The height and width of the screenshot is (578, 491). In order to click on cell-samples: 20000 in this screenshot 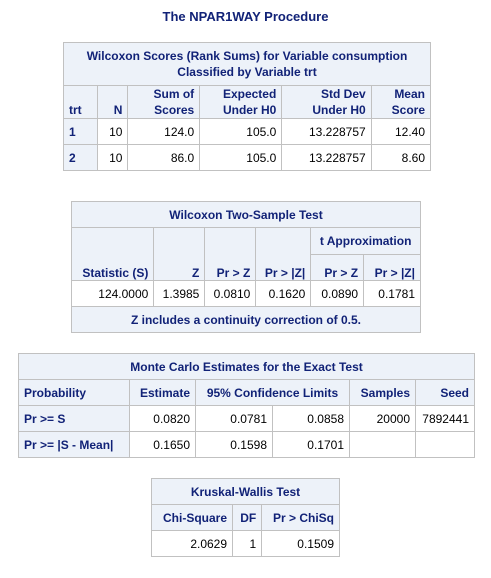, I will do `click(382, 418)`.